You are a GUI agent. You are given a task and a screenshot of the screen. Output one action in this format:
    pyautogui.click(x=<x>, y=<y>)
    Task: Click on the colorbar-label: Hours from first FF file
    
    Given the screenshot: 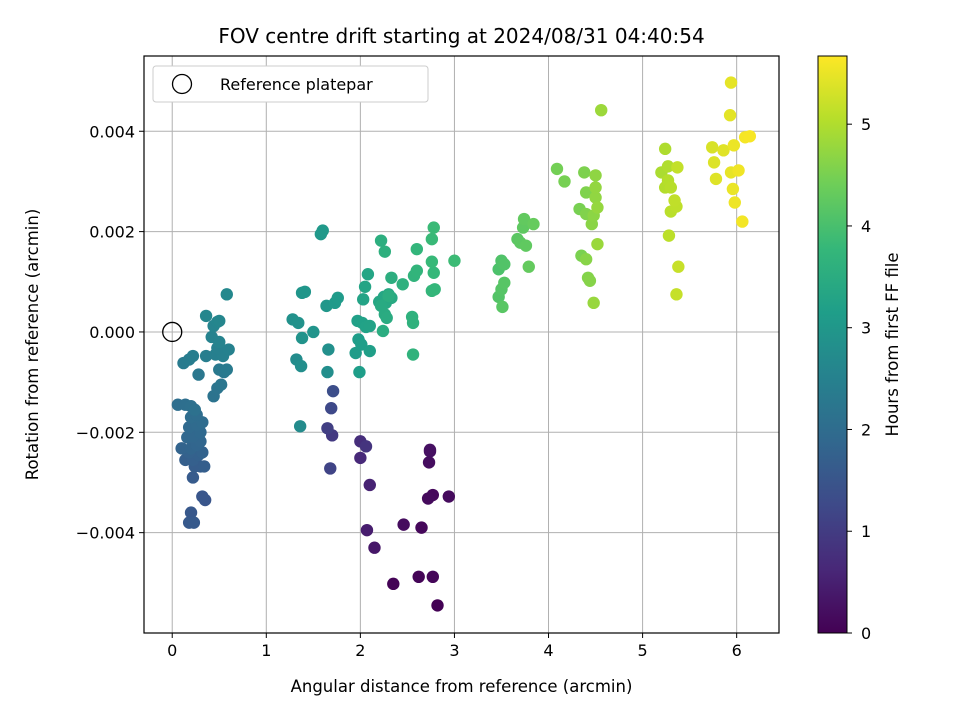 What is the action you would take?
    pyautogui.click(x=892, y=344)
    